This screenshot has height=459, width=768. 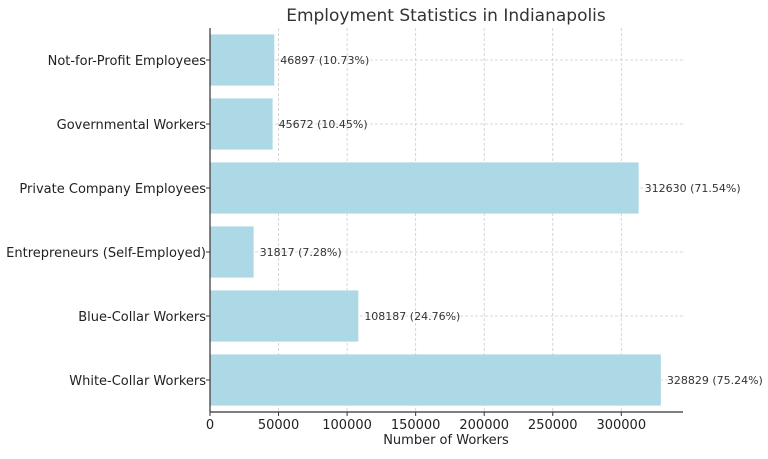 What do you see at coordinates (301, 252) in the screenshot?
I see `data-label: 31817 (7.28%)` at bounding box center [301, 252].